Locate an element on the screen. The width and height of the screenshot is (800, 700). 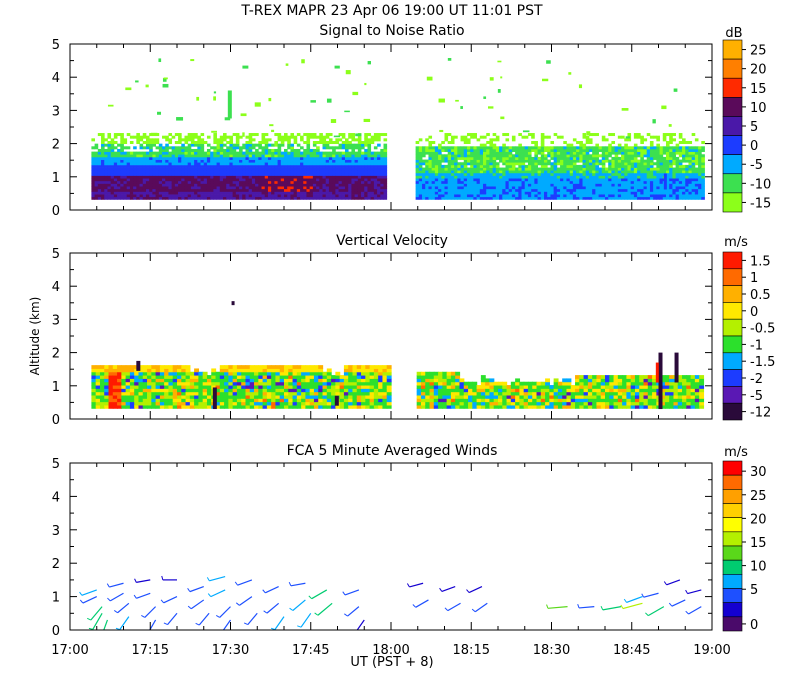
colorbar-label: -5 is located at coordinates (756, 165).